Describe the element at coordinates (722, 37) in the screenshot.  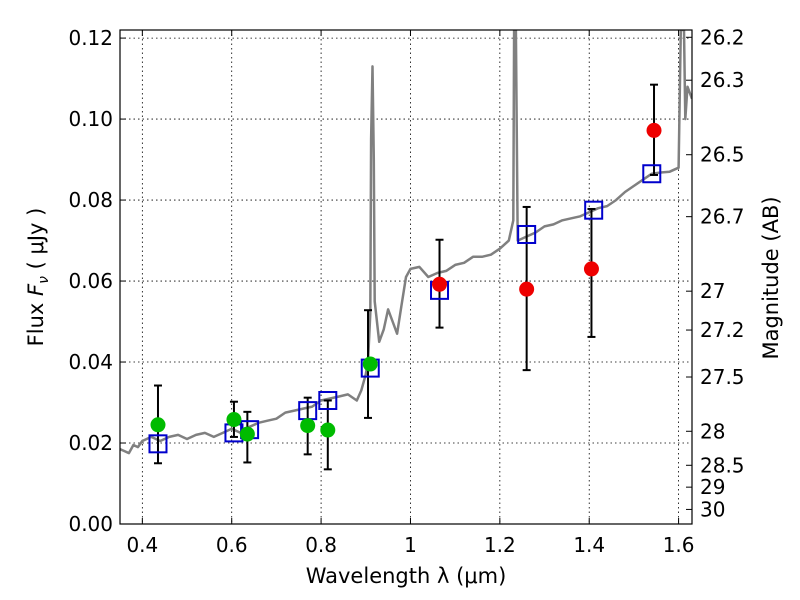
I see `y2-tick-label: 26.2` at that location.